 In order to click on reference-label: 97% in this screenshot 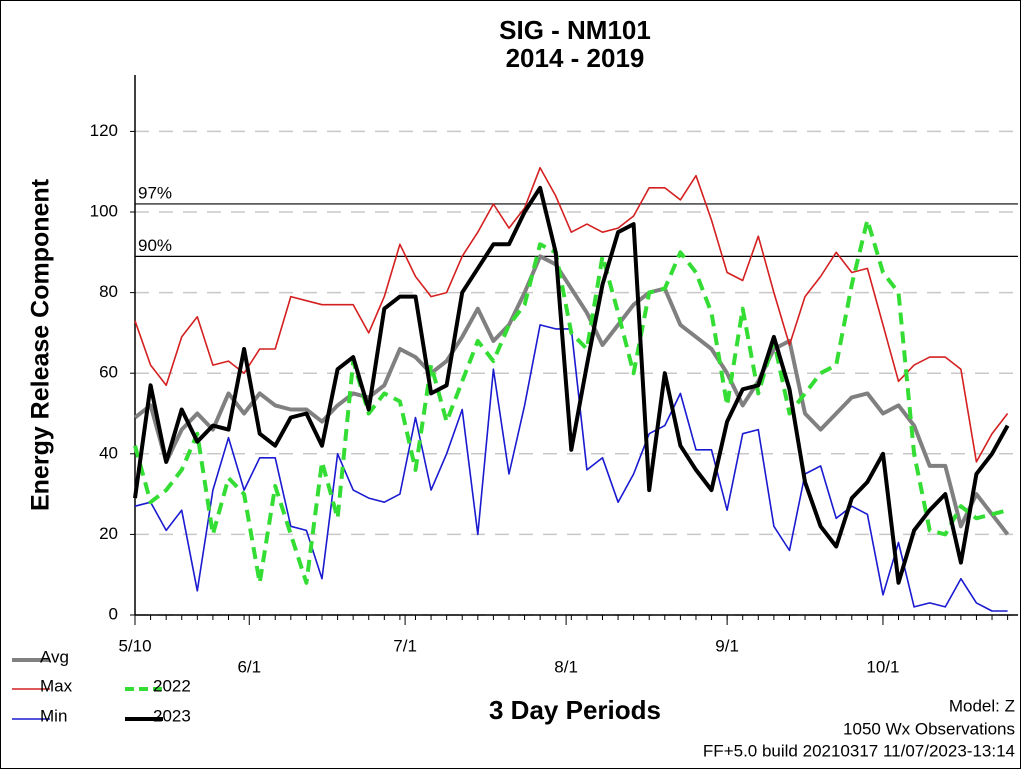, I will do `click(155, 192)`.